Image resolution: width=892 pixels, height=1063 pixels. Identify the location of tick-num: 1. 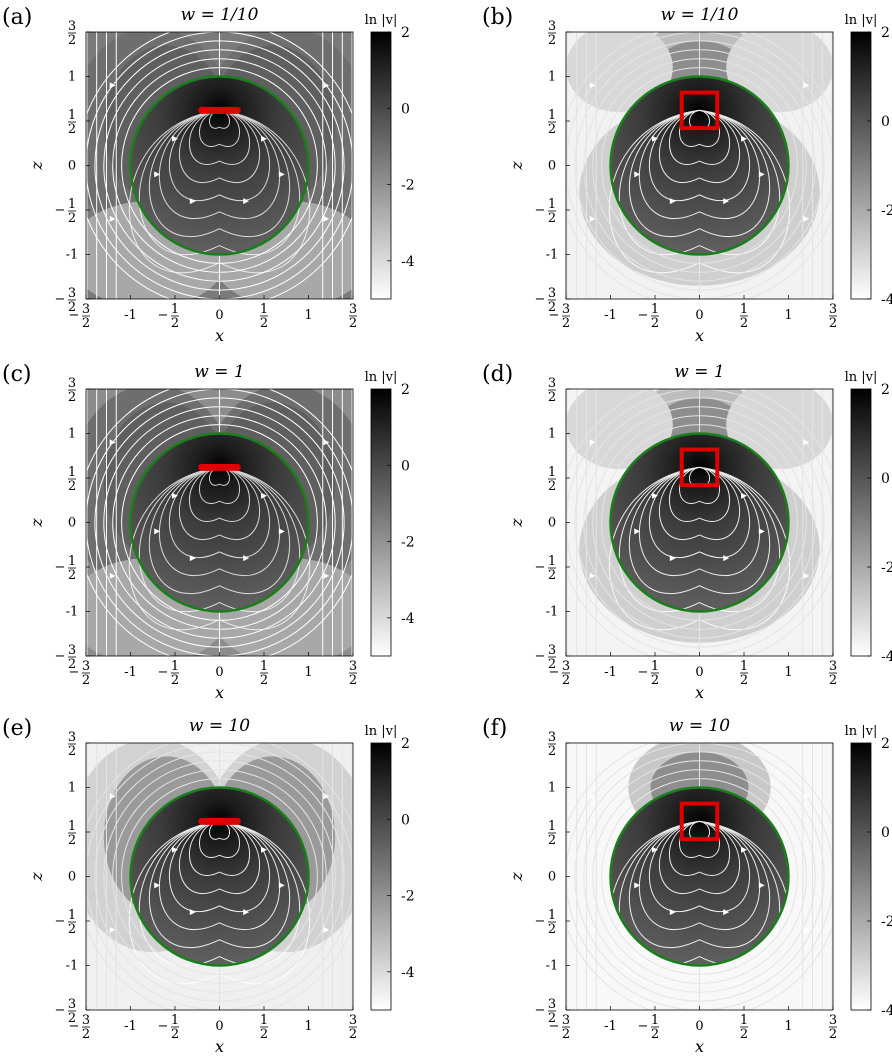
(744, 1020).